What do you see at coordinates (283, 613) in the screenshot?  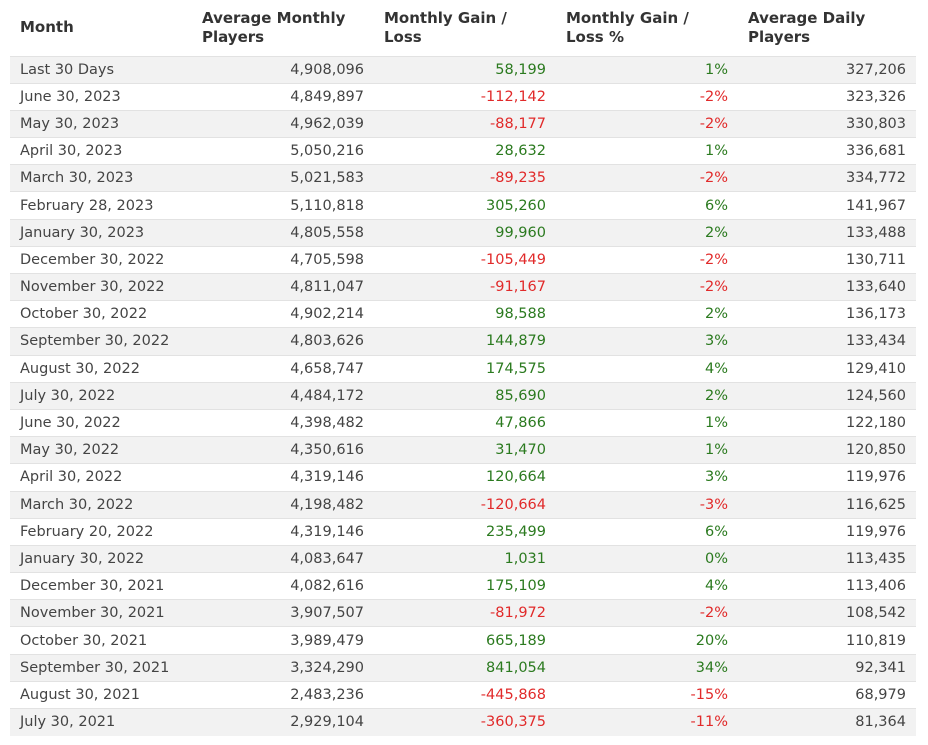 I see `cell-average-monthly-players: 3,907,507` at bounding box center [283, 613].